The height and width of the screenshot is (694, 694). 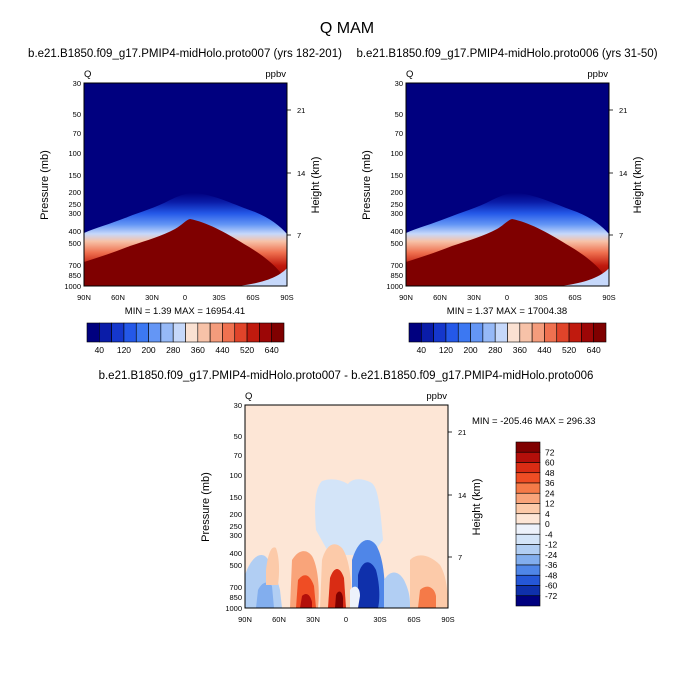 I want to click on plot-frame, so click(x=185, y=184).